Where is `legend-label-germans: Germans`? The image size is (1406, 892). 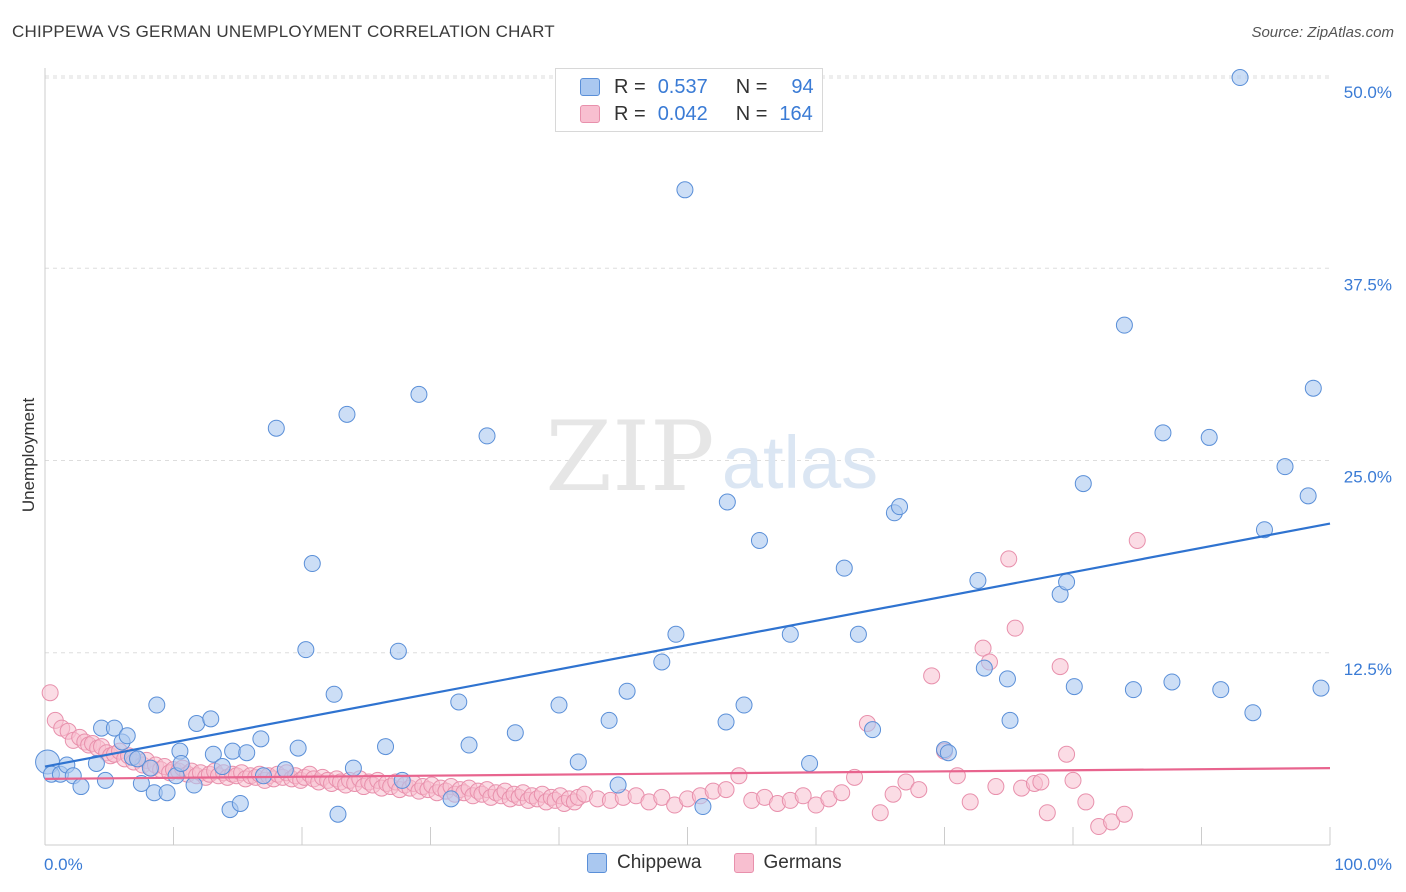 legend-label-germans: Germans is located at coordinates (802, 862).